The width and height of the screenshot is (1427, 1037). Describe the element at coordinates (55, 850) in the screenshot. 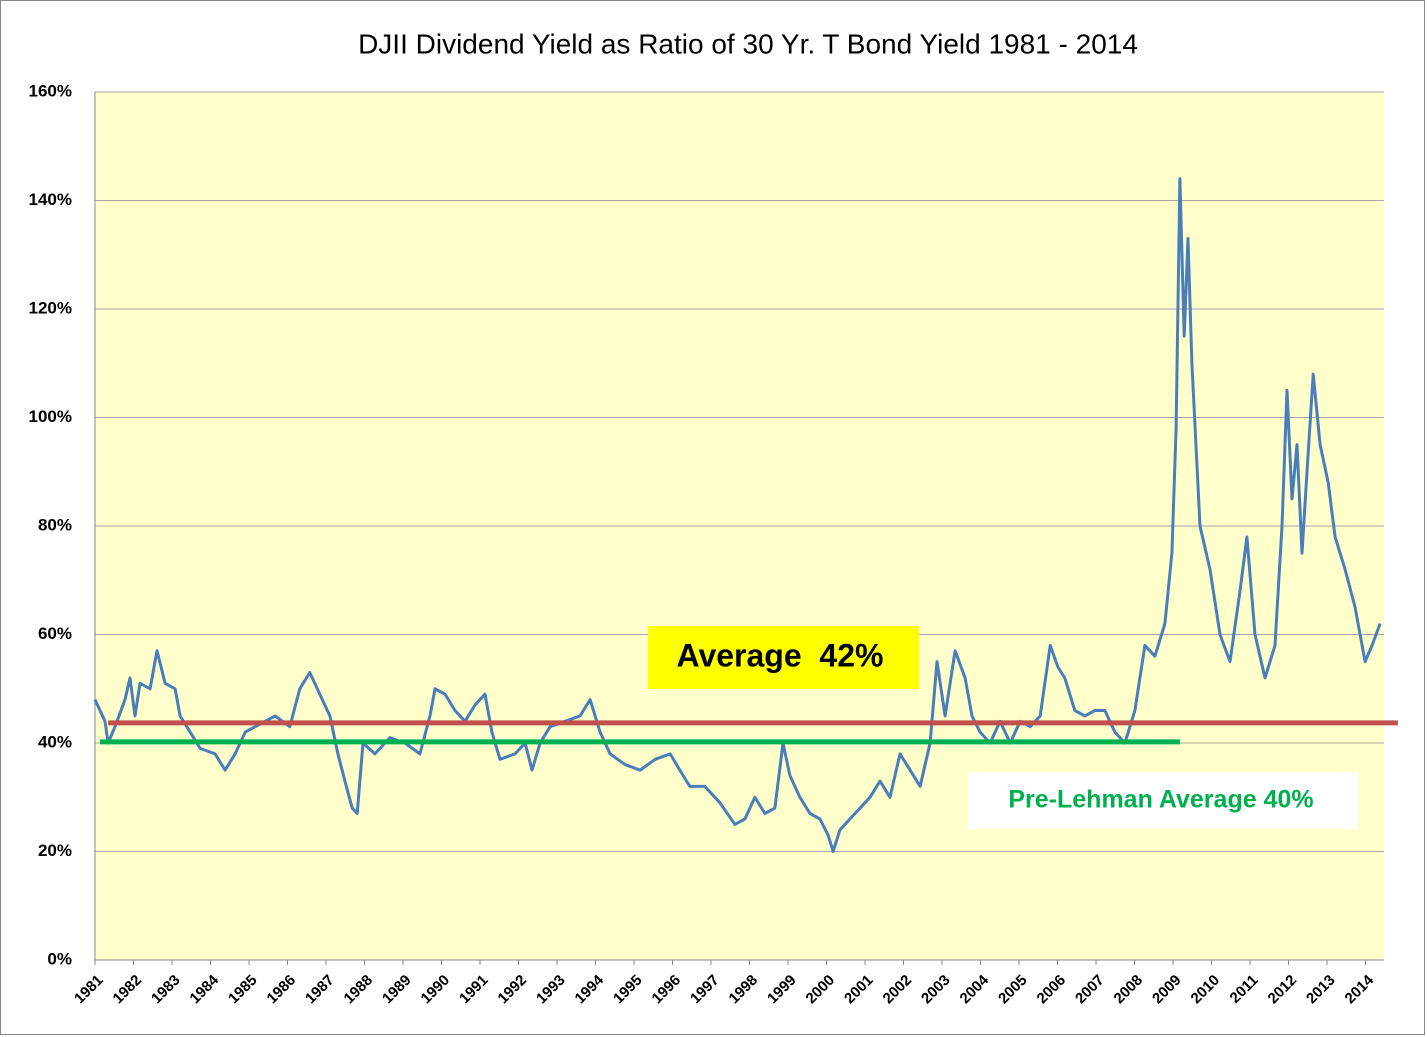

I see `y-tick-label: 20%` at that location.